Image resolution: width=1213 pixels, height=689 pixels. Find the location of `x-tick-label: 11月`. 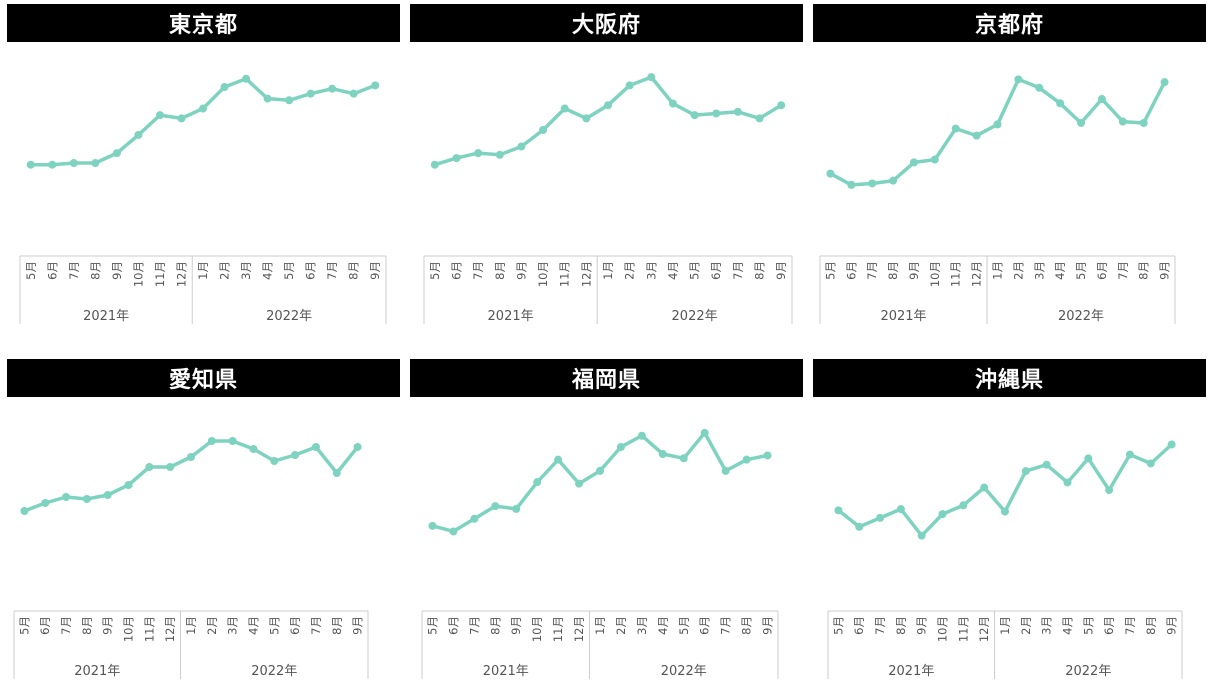

x-tick-label: 11月 is located at coordinates (565, 274).